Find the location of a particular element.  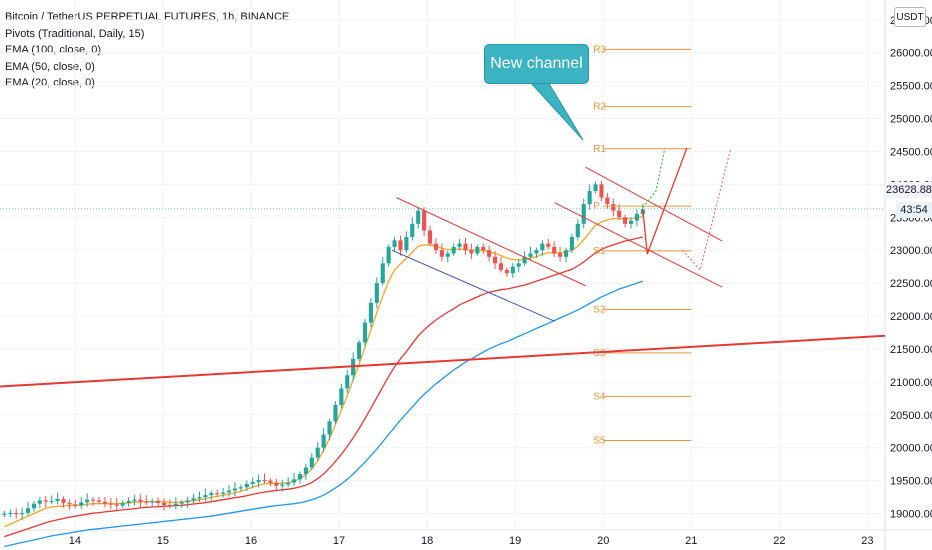

x-tick-label: 21 is located at coordinates (691, 541).